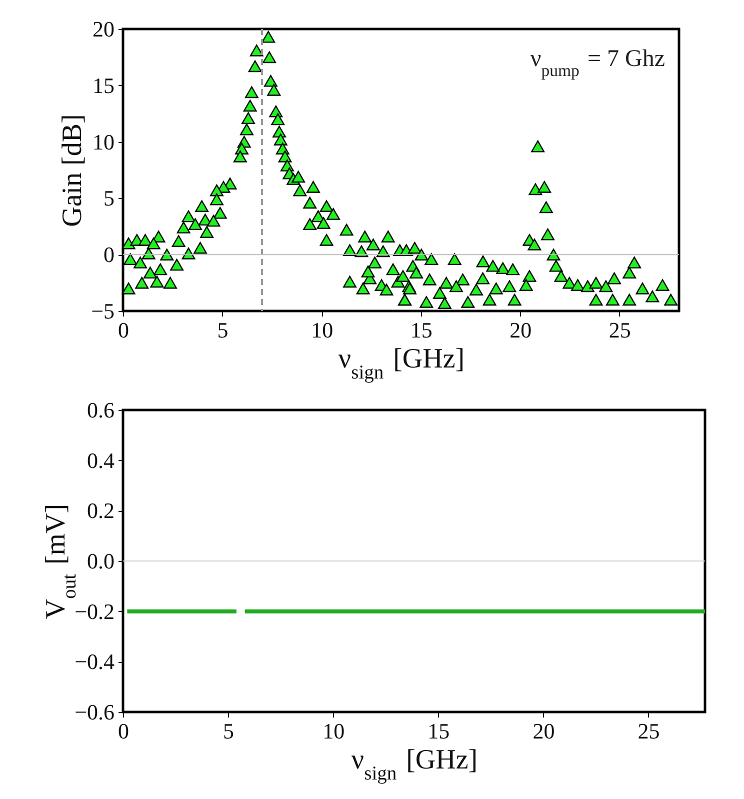  Describe the element at coordinates (94, 611) in the screenshot. I see `y-tick-label: −0.2` at that location.